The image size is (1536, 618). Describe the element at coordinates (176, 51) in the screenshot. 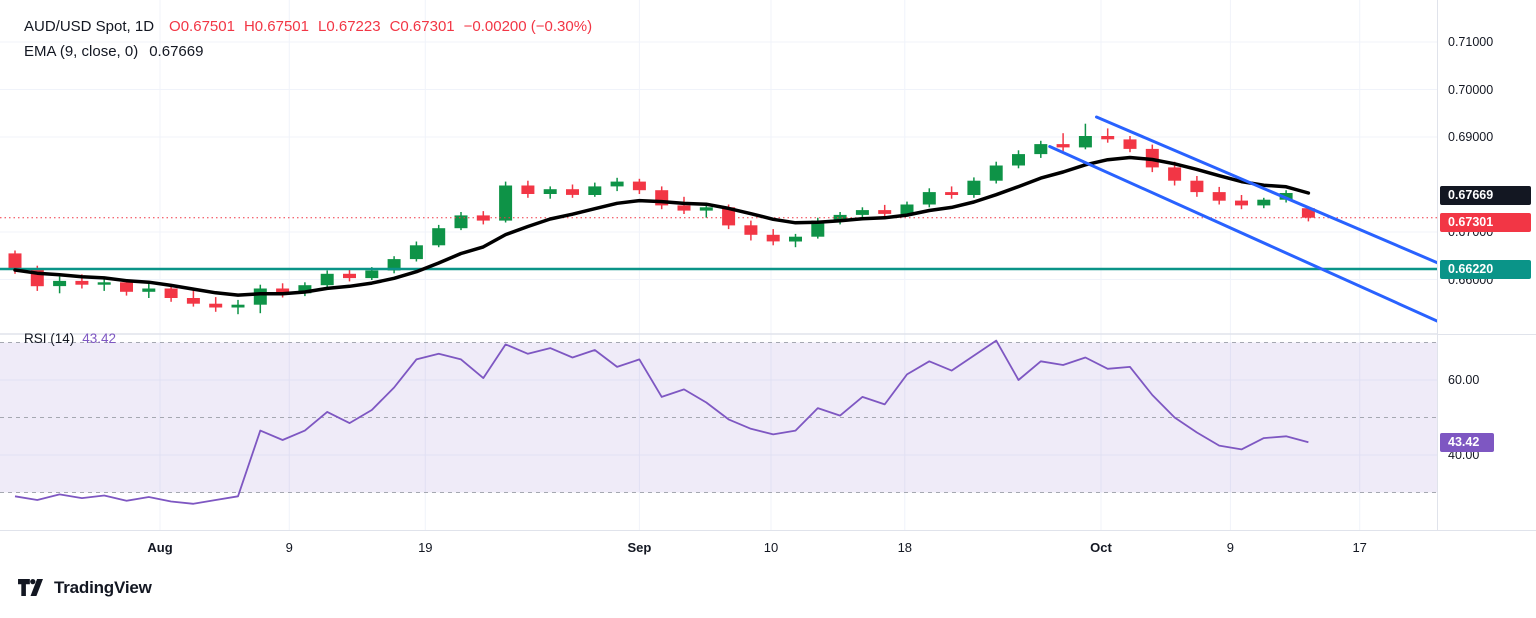

I see `ema-value: 0.67669` at that location.